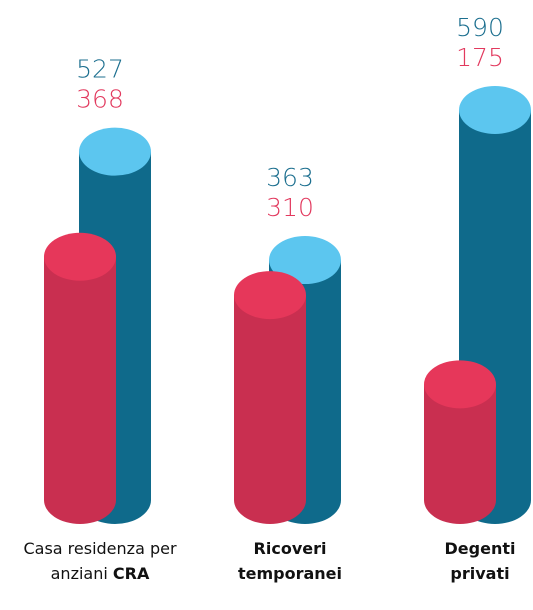  Describe the element at coordinates (100, 69) in the screenshot. I see `value-label: 527` at that location.